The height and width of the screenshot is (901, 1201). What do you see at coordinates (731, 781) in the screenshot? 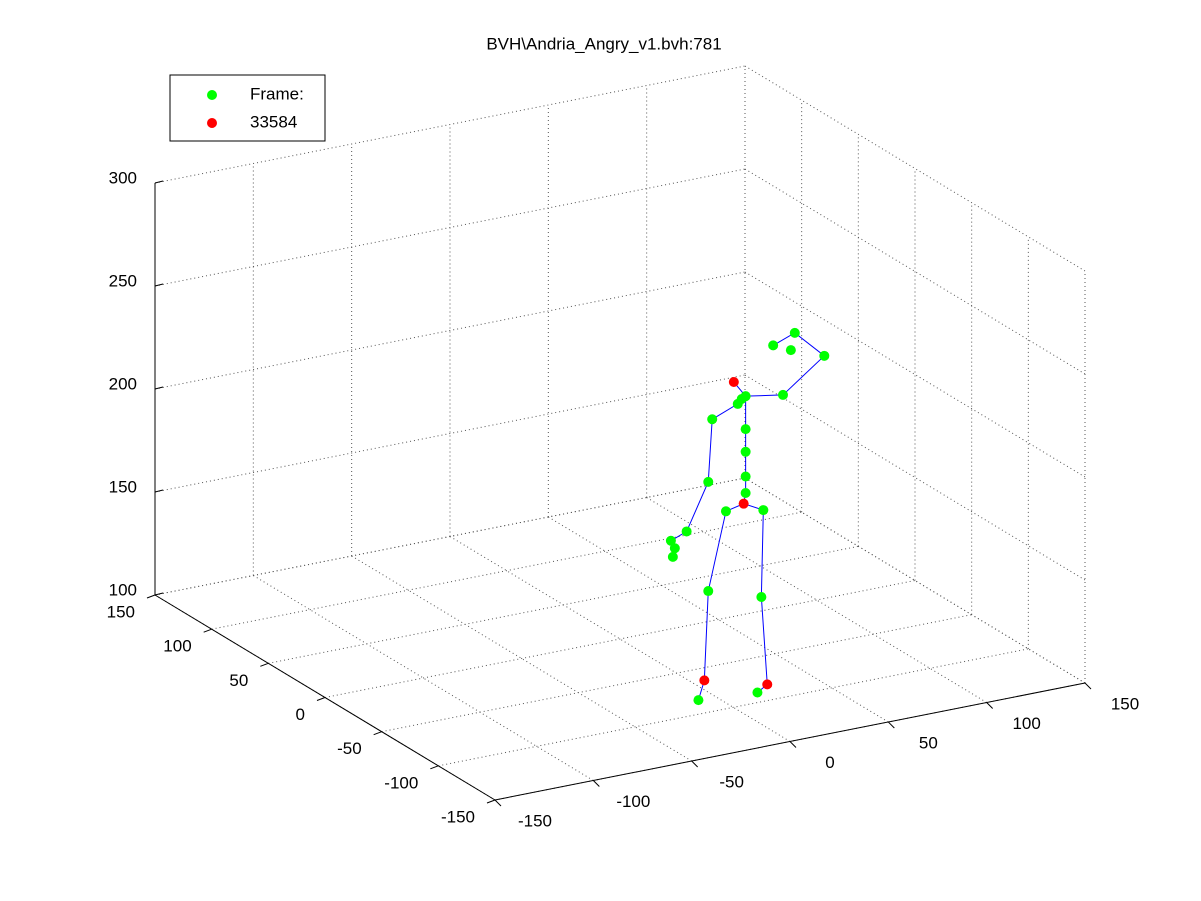
I see `x-tick-label: -50` at bounding box center [731, 781].